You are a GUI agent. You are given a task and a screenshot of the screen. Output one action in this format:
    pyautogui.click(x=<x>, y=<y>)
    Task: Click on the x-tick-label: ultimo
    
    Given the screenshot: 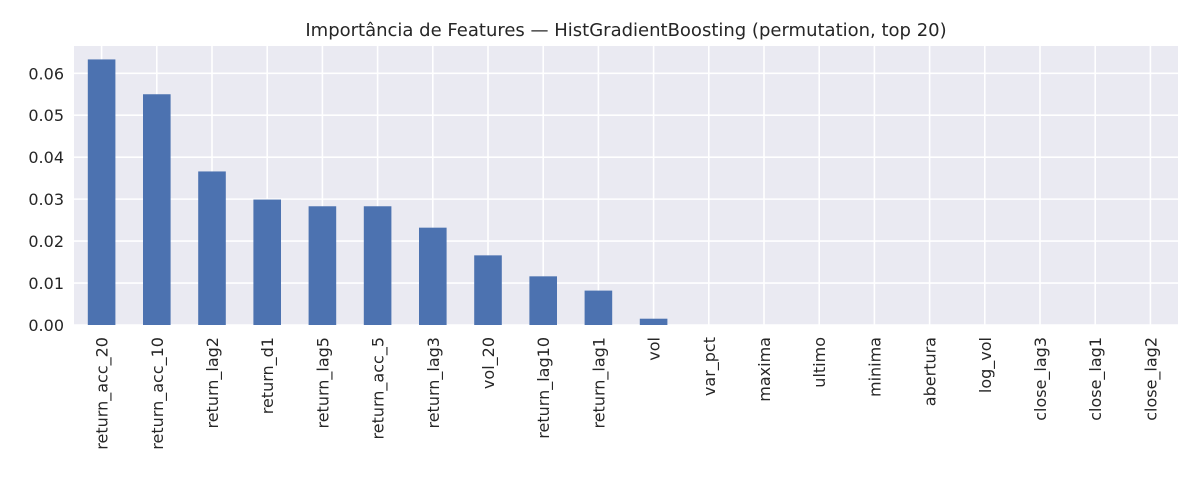 What is the action you would take?
    pyautogui.click(x=819, y=362)
    